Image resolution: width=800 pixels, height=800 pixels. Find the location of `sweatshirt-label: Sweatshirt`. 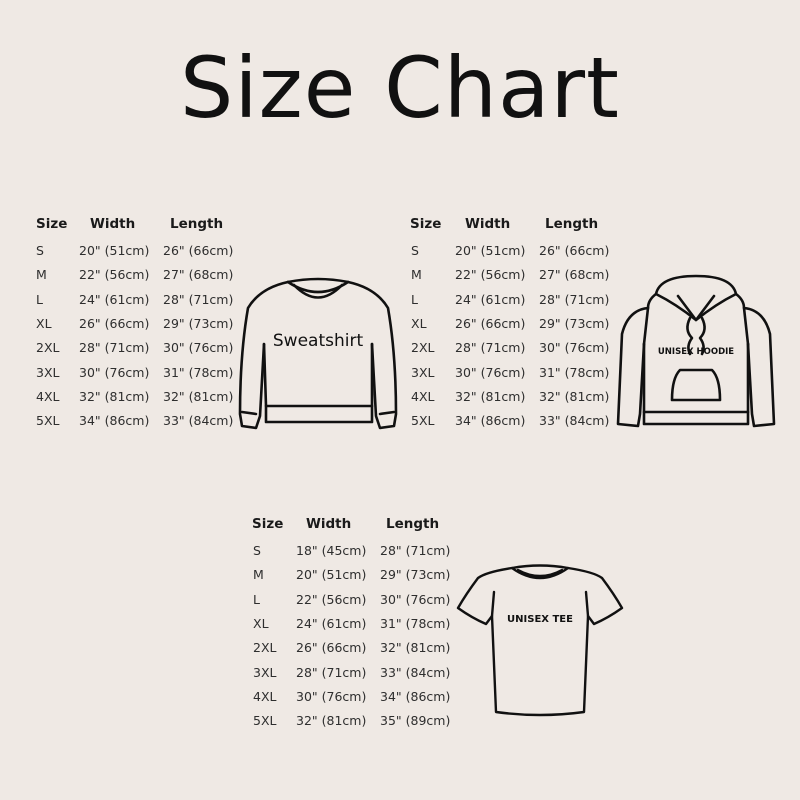

sweatshirt-label: Sweatshirt is located at coordinates (318, 341).